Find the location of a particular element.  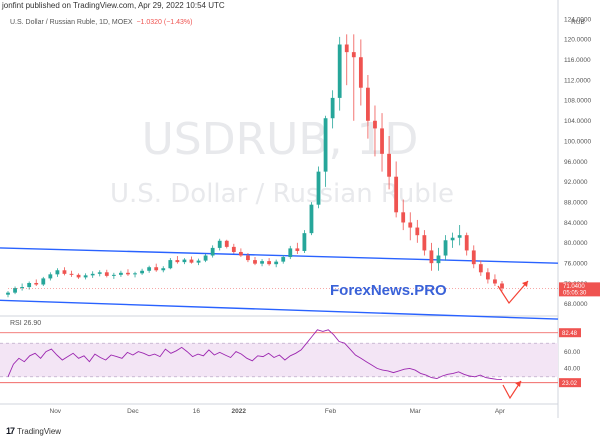

channel-lower-line is located at coordinates (279, 309).